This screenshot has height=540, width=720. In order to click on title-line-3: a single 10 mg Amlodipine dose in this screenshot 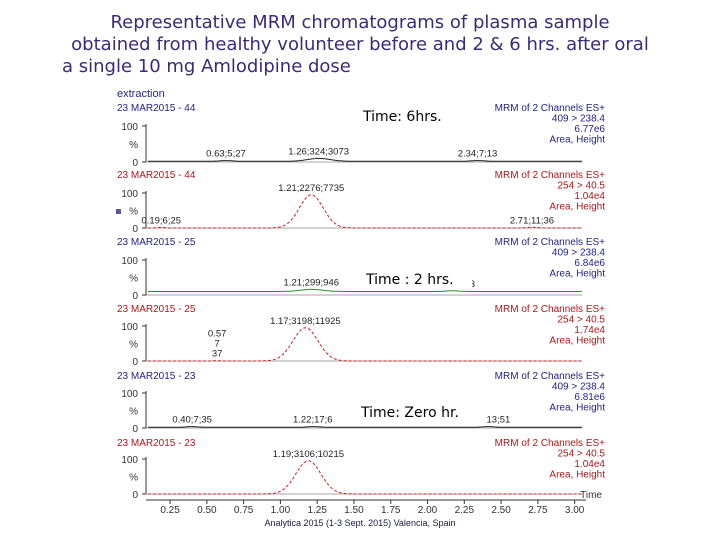, I will do `click(206, 66)`.